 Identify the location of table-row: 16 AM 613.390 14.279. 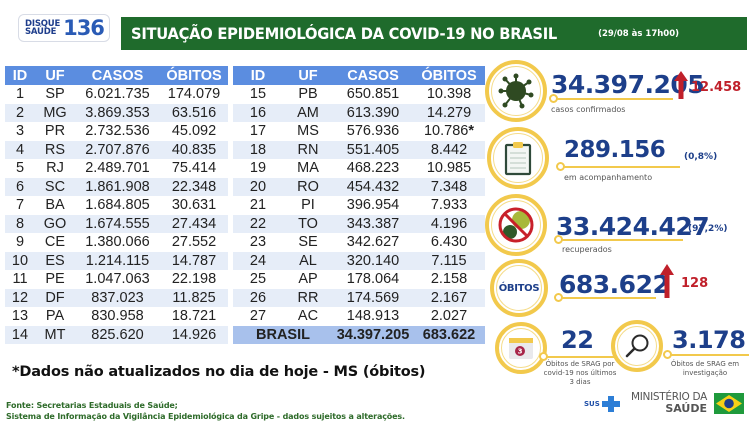
(359, 112).